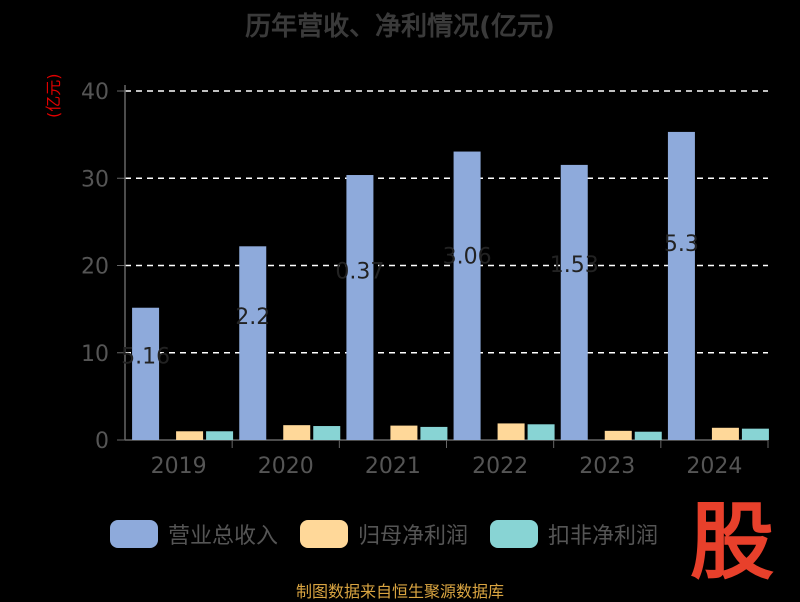  I want to click on y-tick-label: 10, so click(95, 354).